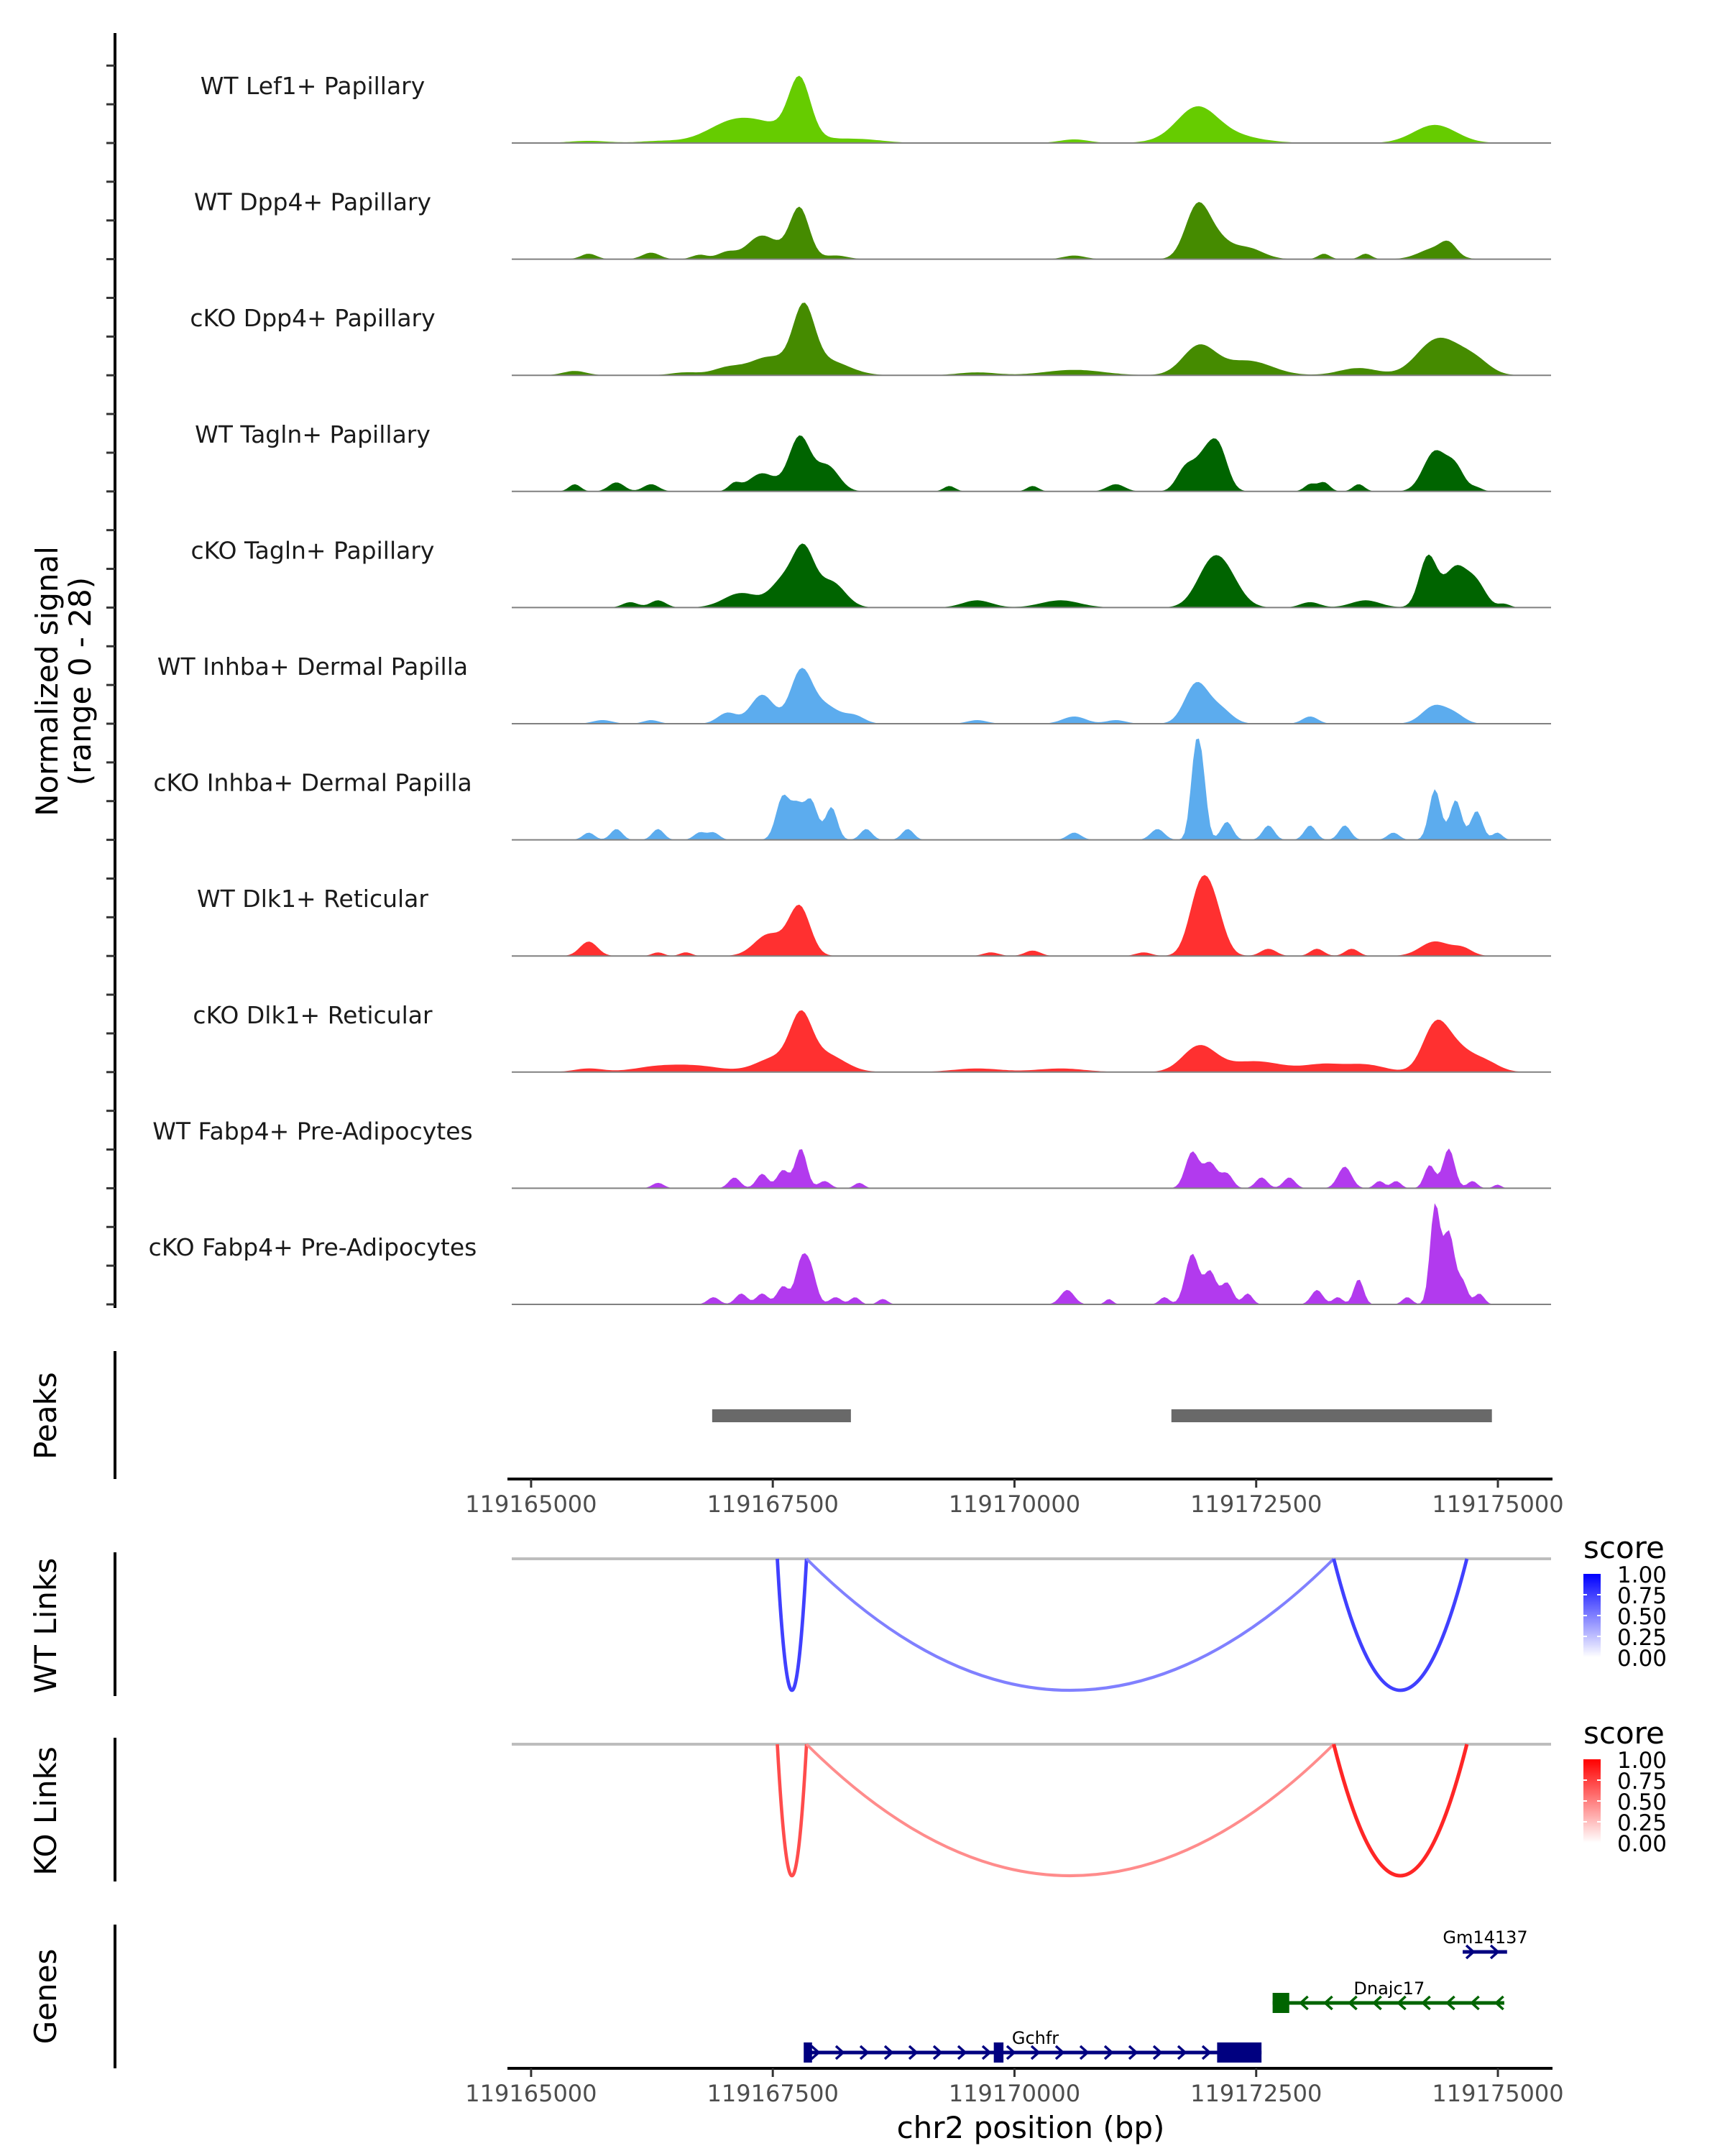 The image size is (1725, 2156). What do you see at coordinates (1331, 1415) in the screenshot?
I see `peak-region` at bounding box center [1331, 1415].